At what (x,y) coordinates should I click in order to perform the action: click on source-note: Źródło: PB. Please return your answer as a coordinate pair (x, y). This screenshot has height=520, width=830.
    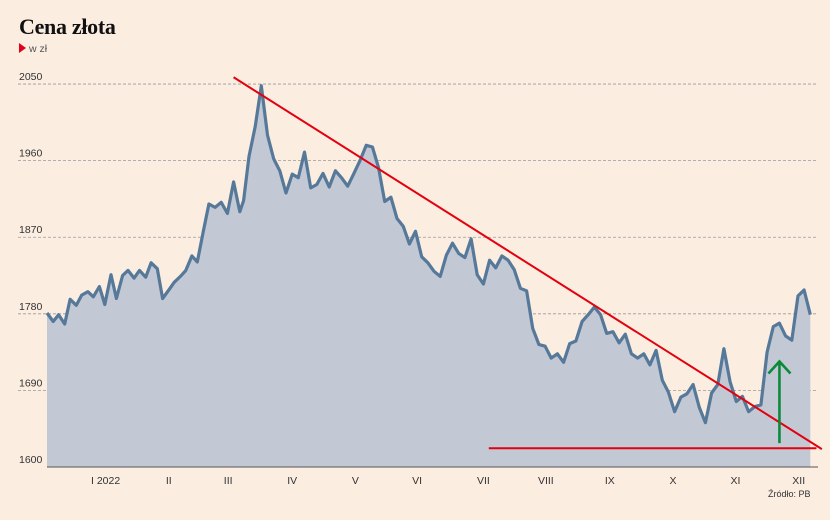
    Looking at the image, I should click on (789, 494).